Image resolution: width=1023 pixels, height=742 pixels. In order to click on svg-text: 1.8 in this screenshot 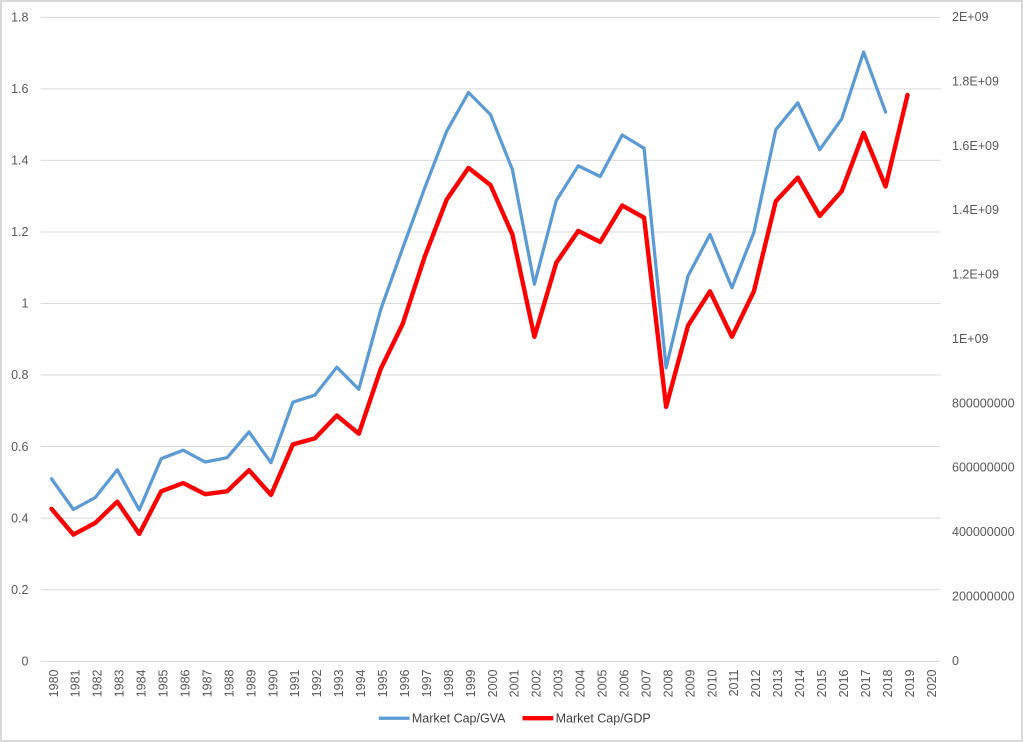, I will do `click(19, 18)`.